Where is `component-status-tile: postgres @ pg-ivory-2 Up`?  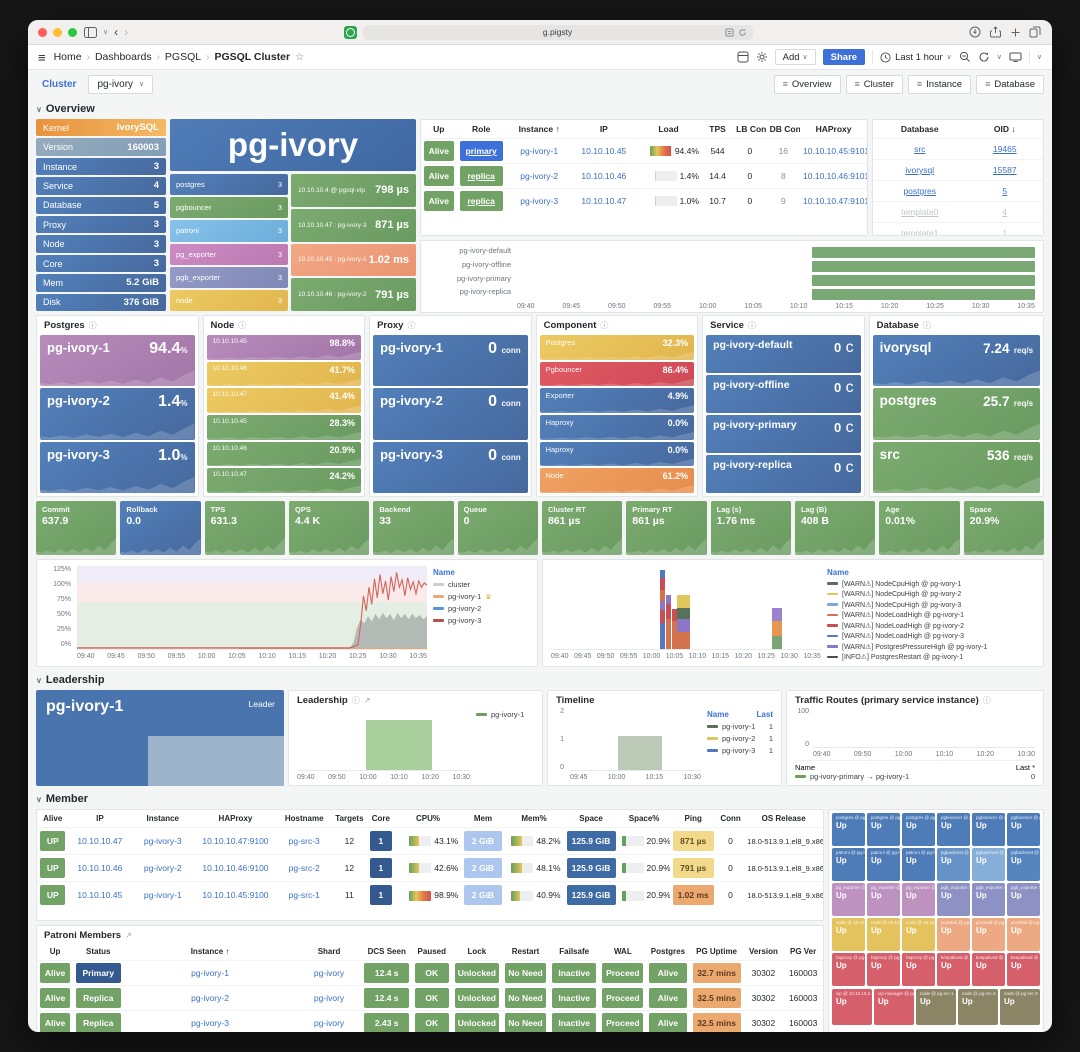
component-status-tile: postgres @ pg-ivory-2 Up is located at coordinates (883, 829).